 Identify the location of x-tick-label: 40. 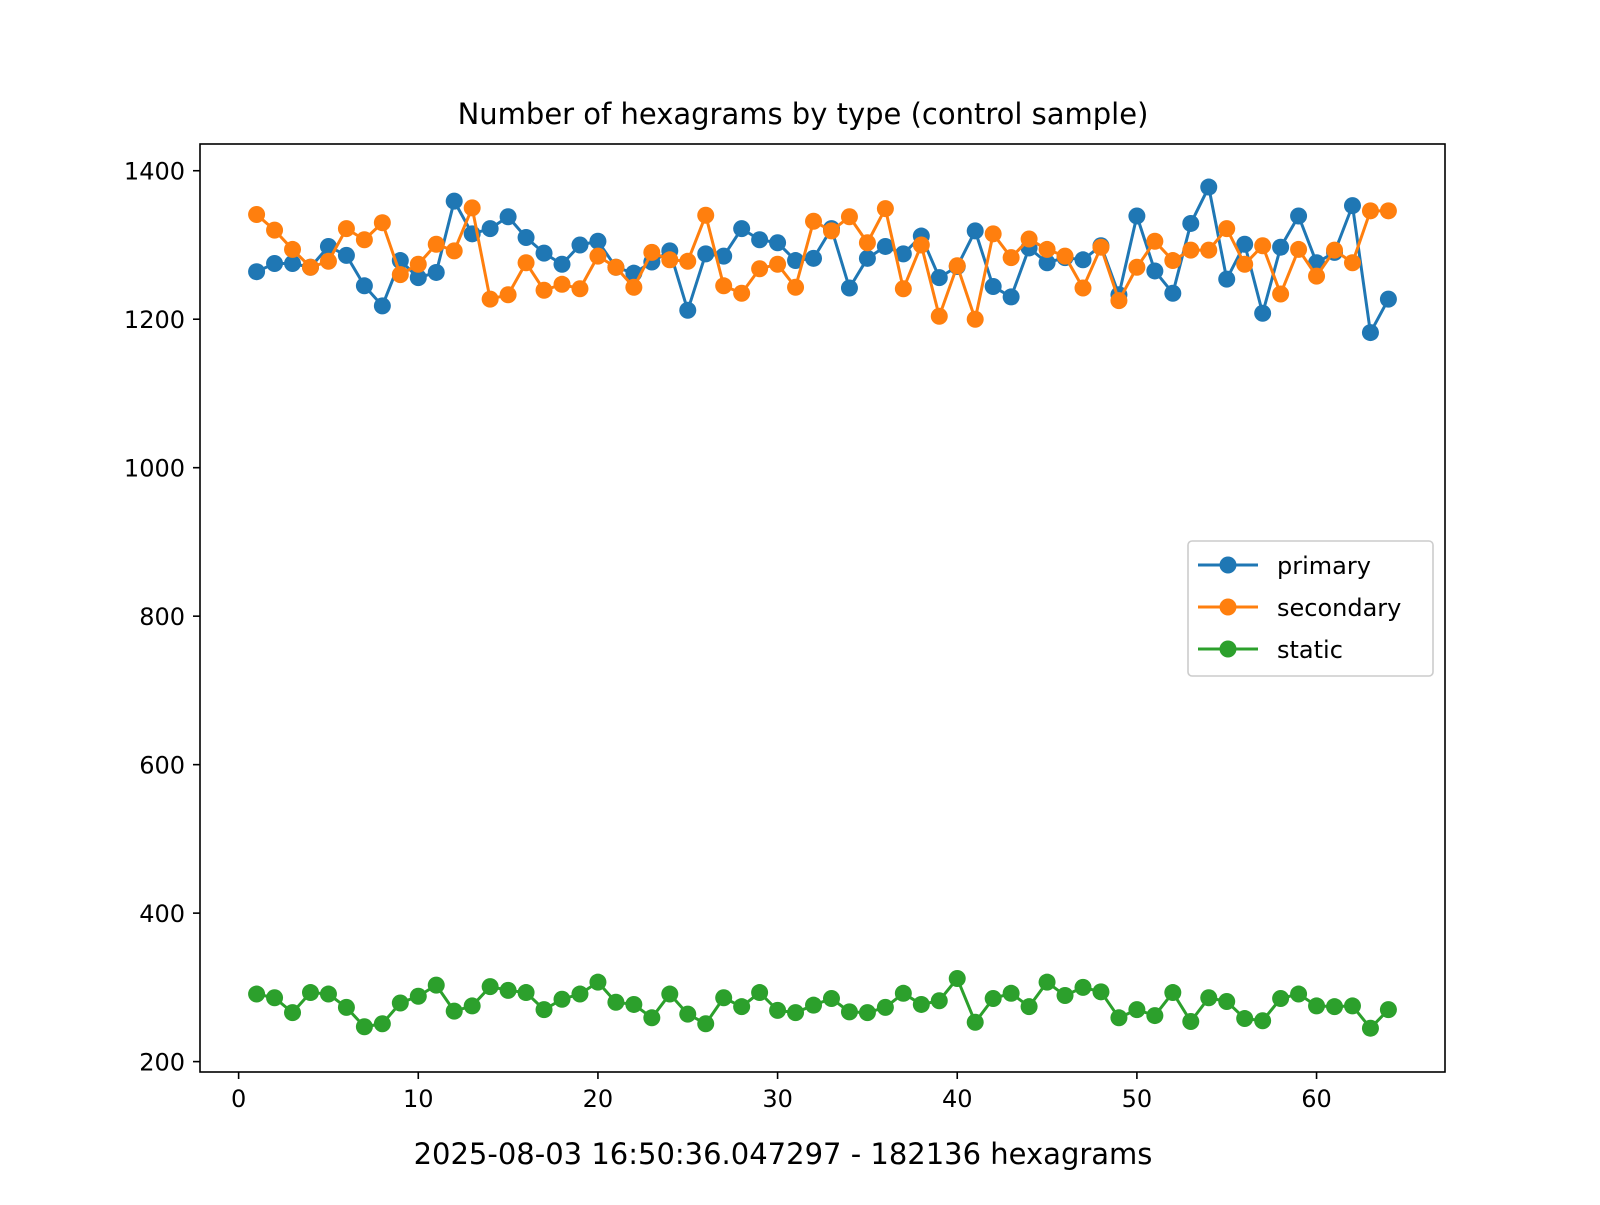
(957, 1099).